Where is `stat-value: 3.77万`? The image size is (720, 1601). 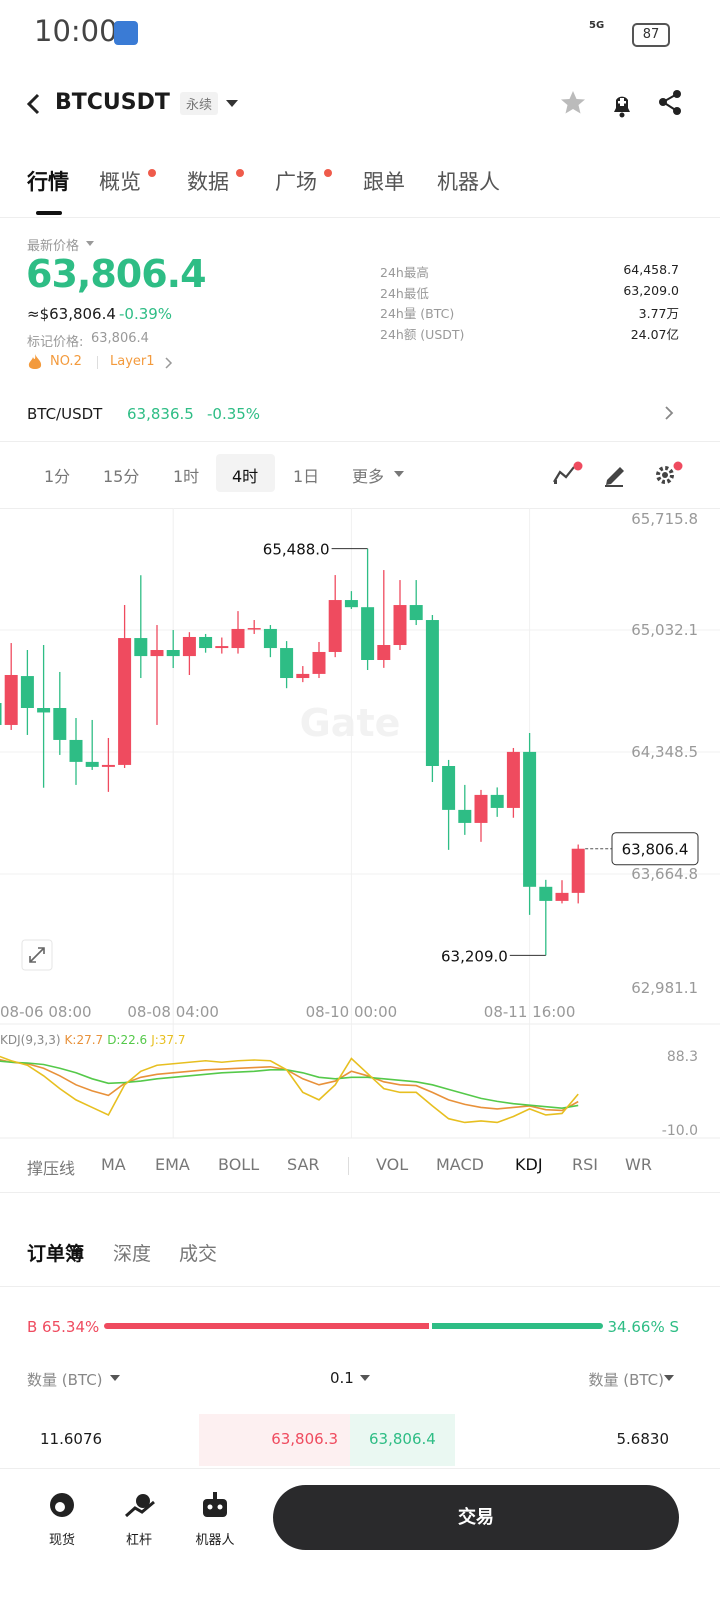 stat-value: 3.77万 is located at coordinates (658, 314).